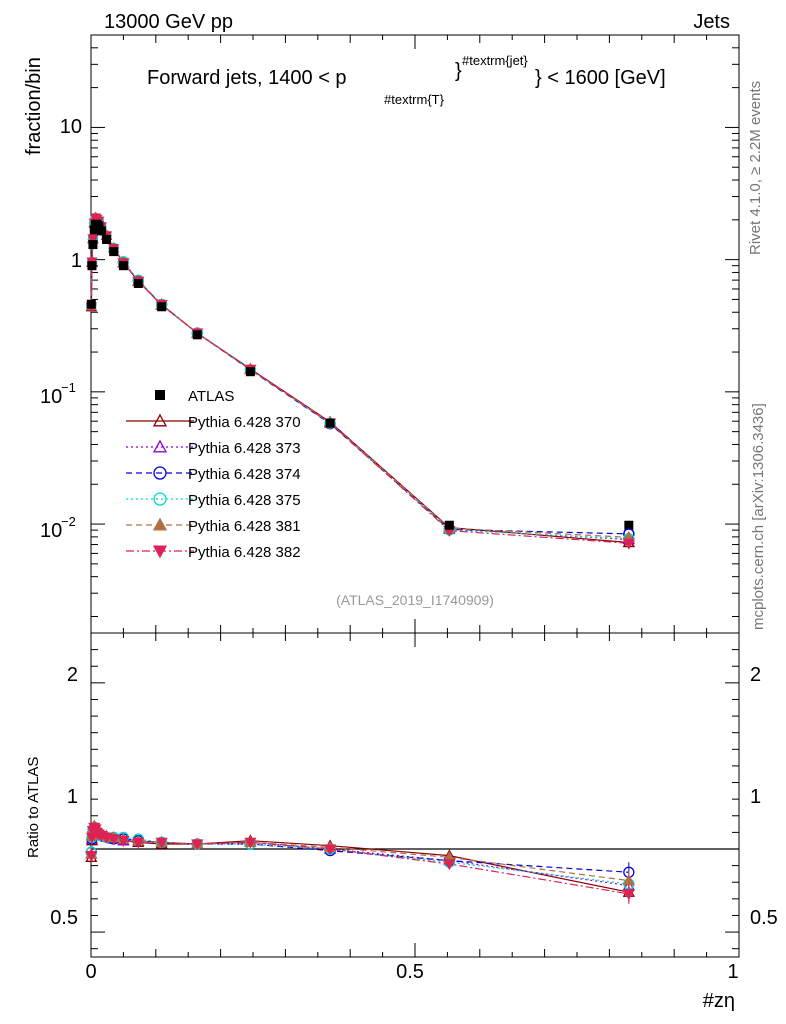 The width and height of the screenshot is (786, 1024). I want to click on ratio-series, so click(360, 861).